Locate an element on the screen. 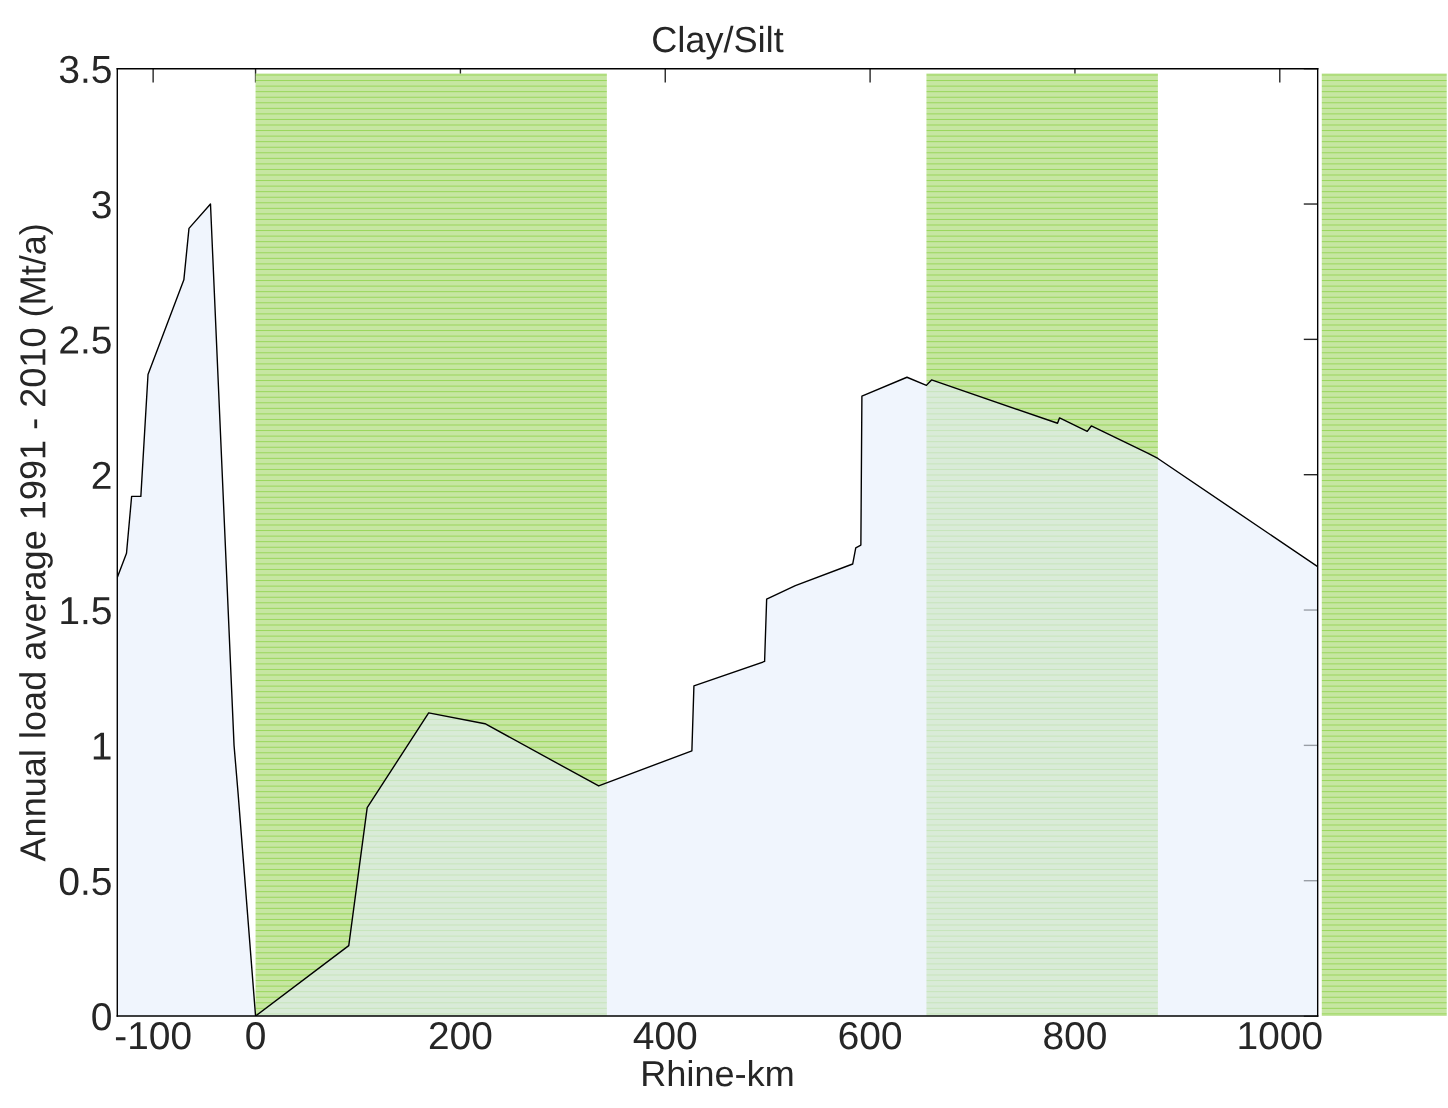 Image resolution: width=1448 pixels, height=1108 pixels. y-tick-label: 3 is located at coordinates (101, 204).